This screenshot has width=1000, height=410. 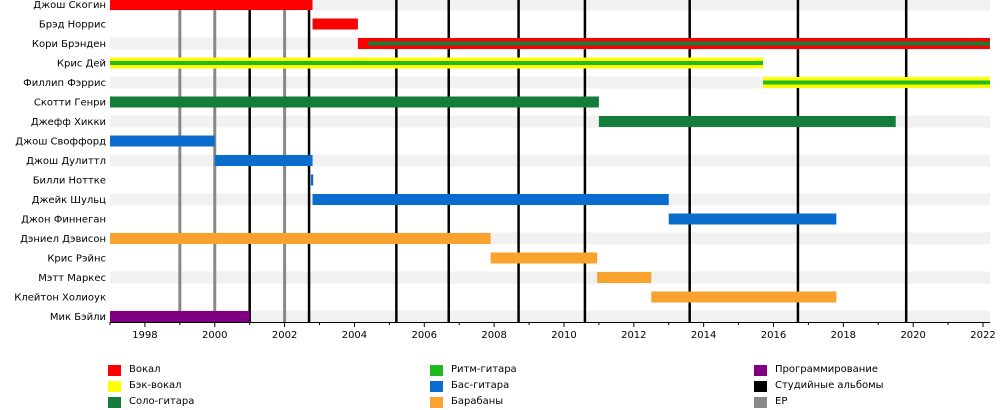 What do you see at coordinates (66, 161) in the screenshot?
I see `member-name: Джош Дулиттл` at bounding box center [66, 161].